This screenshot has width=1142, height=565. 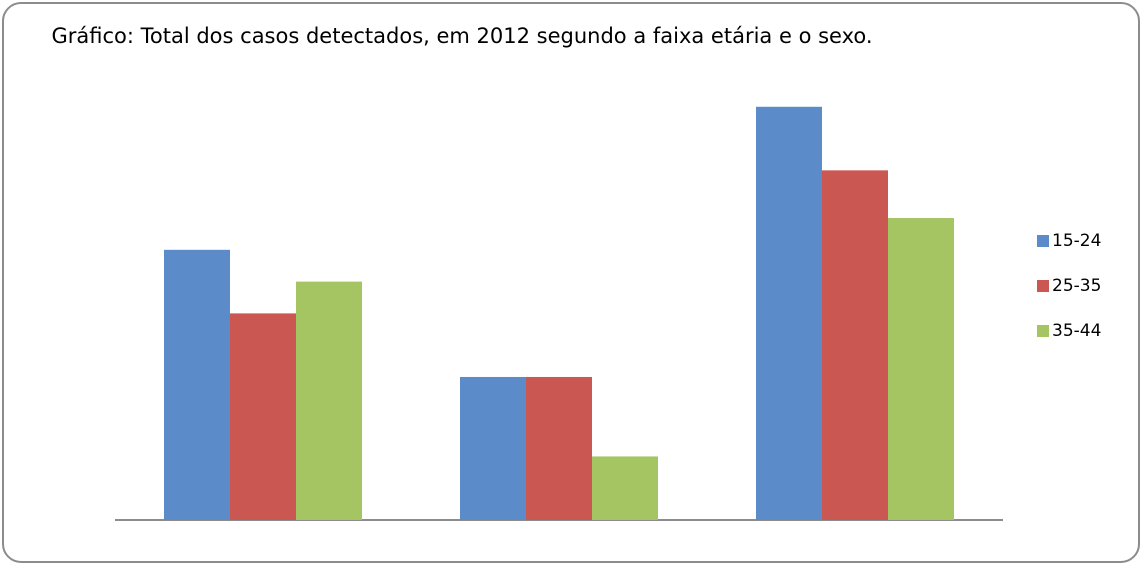 I want to click on legend-label: 35-44, so click(x=1076, y=331).